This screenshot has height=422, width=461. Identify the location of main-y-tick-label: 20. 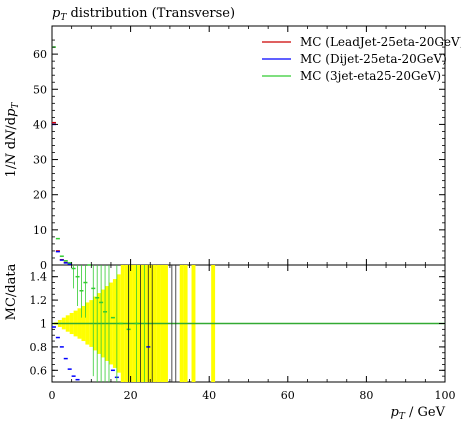
(40, 195).